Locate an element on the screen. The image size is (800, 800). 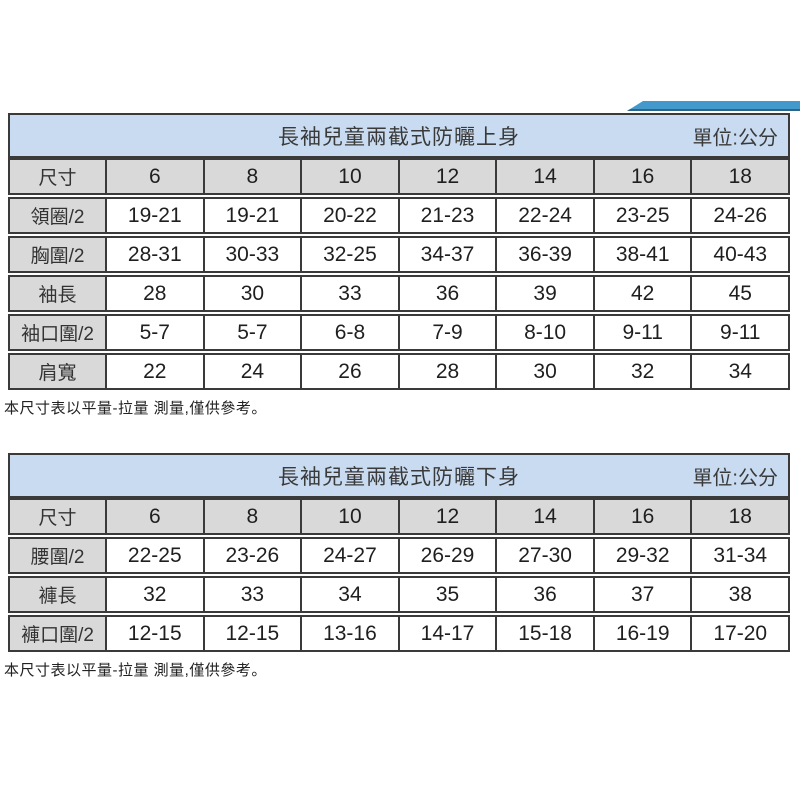
value-cell: 13-16 is located at coordinates (349, 633).